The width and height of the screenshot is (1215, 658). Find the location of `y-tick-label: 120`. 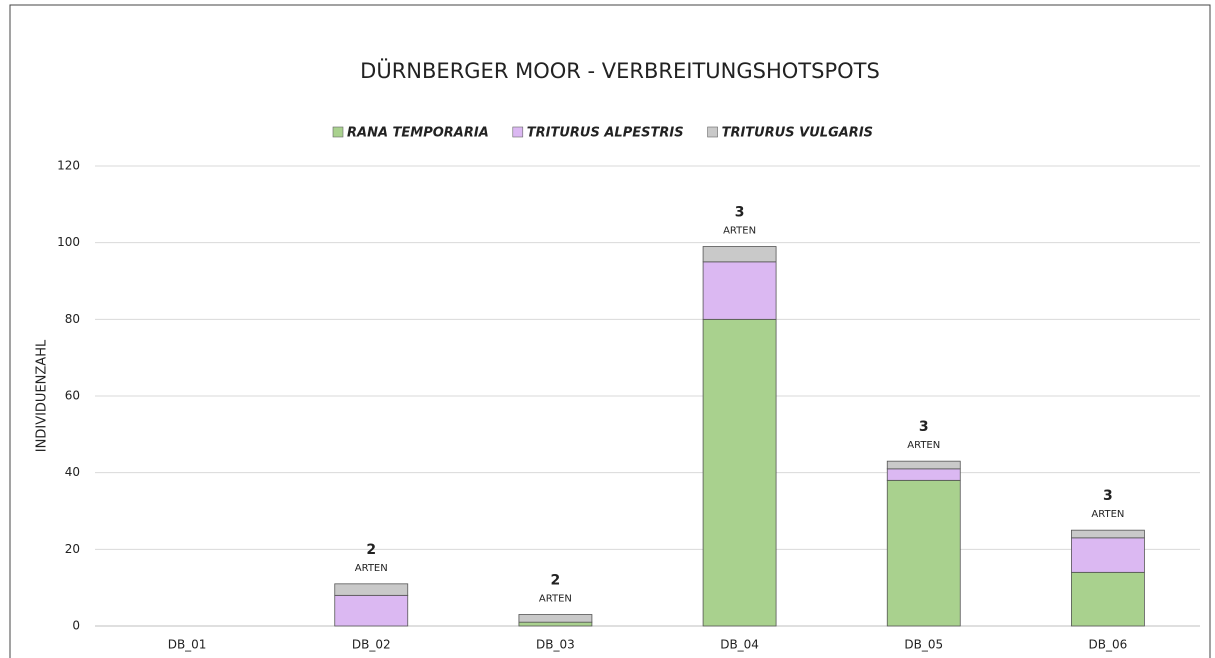

y-tick-label: 120 is located at coordinates (68, 166).